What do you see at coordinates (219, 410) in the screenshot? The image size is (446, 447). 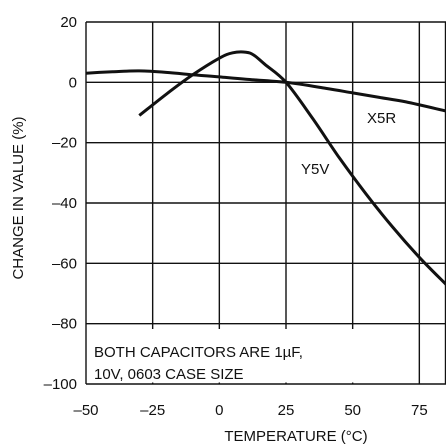 I see `x-tick-label: 0` at bounding box center [219, 410].